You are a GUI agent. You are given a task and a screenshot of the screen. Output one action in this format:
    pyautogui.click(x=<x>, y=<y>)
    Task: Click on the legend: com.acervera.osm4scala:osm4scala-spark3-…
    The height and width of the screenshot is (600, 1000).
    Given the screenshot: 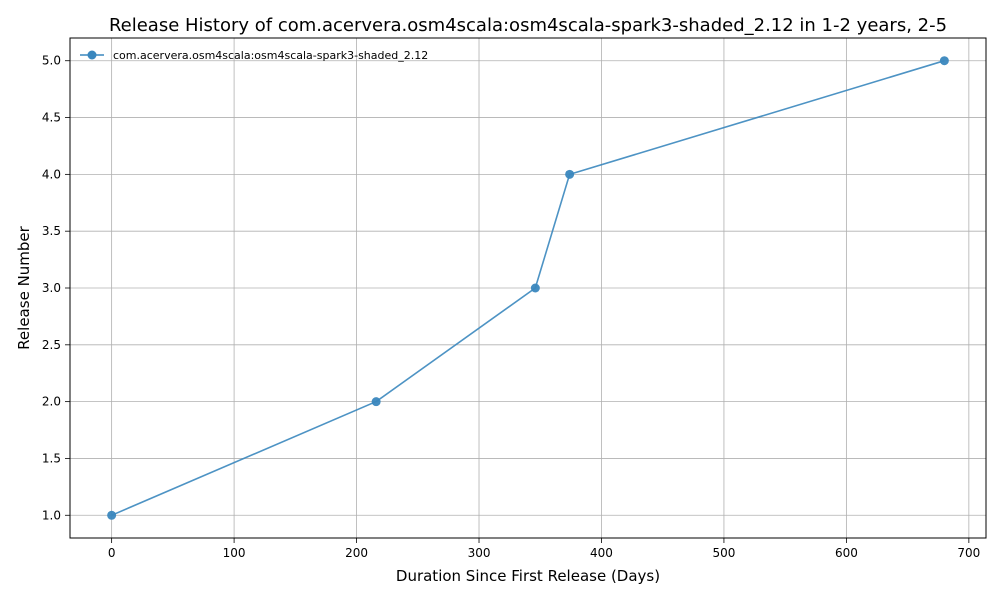 What is the action you would take?
    pyautogui.click(x=254, y=55)
    